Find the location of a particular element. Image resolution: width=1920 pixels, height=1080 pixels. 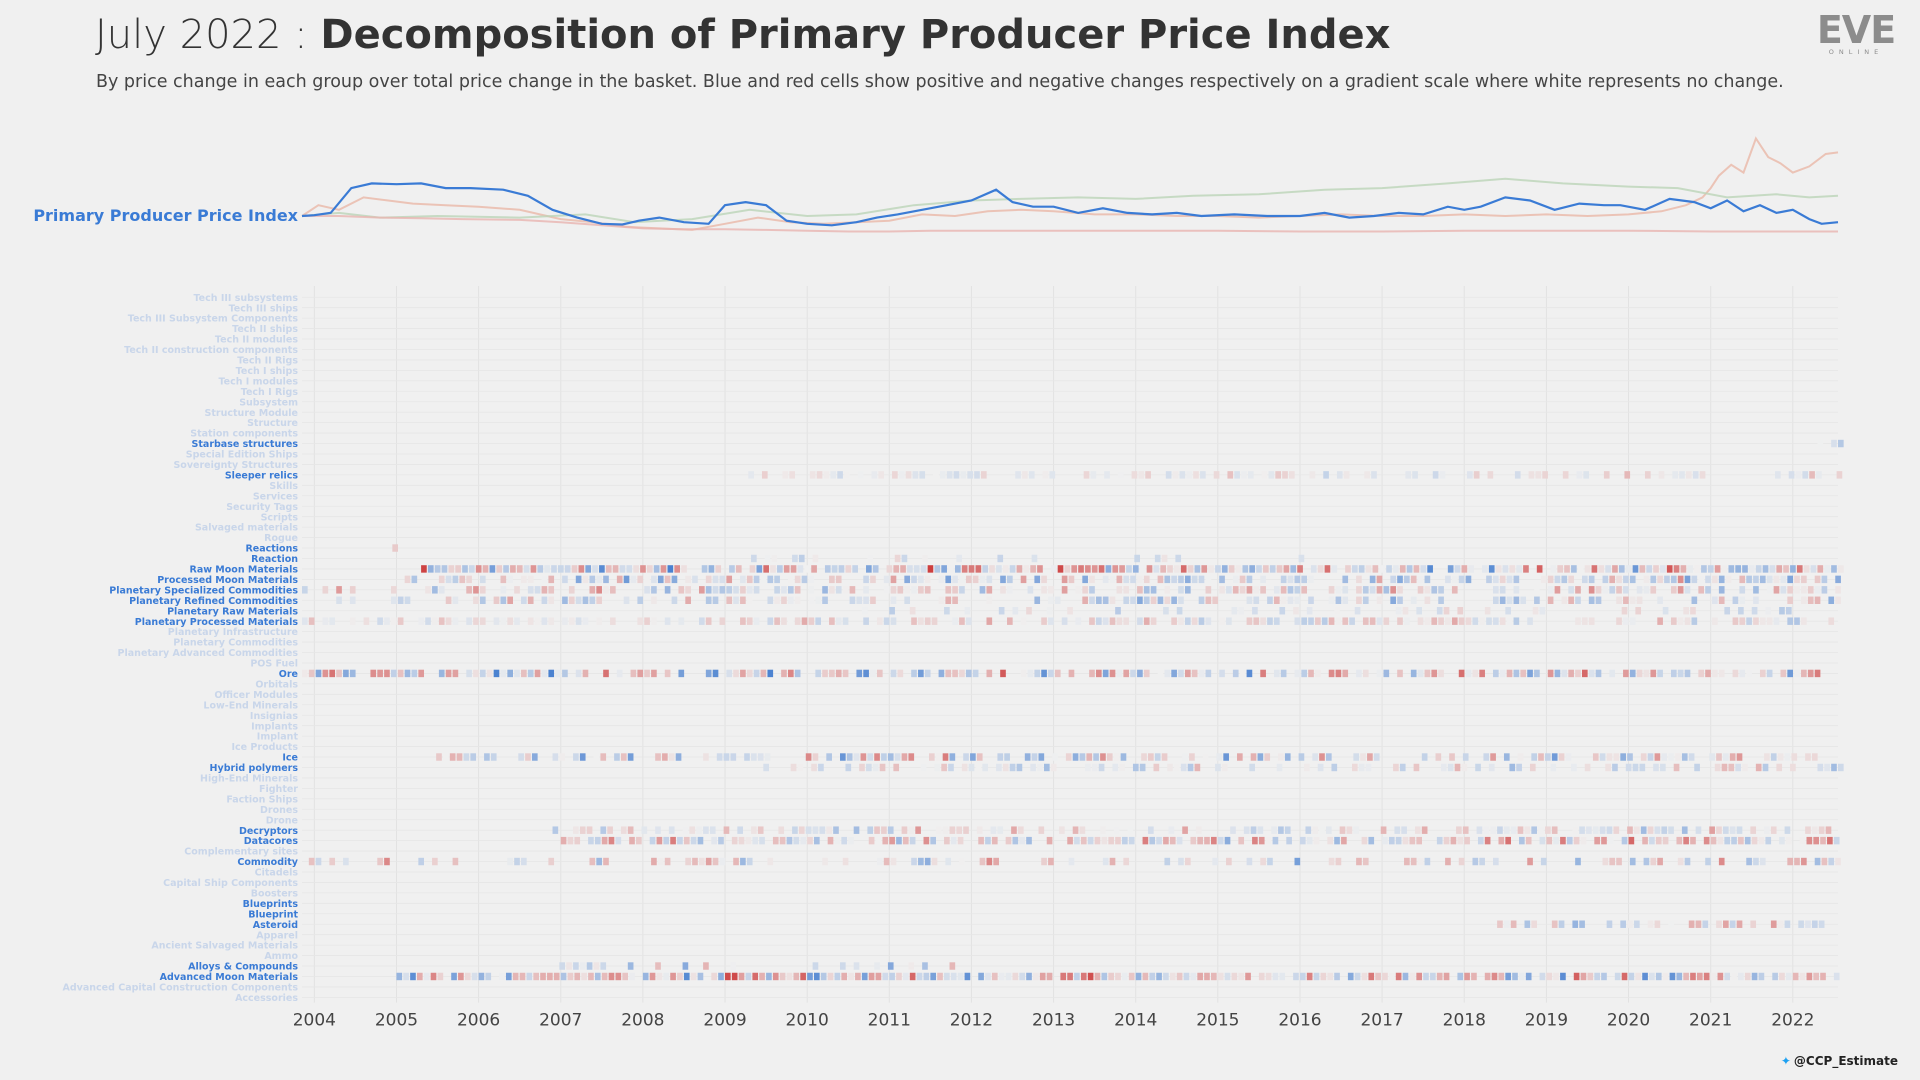

x-tick-label: 2018 is located at coordinates (1464, 1021).